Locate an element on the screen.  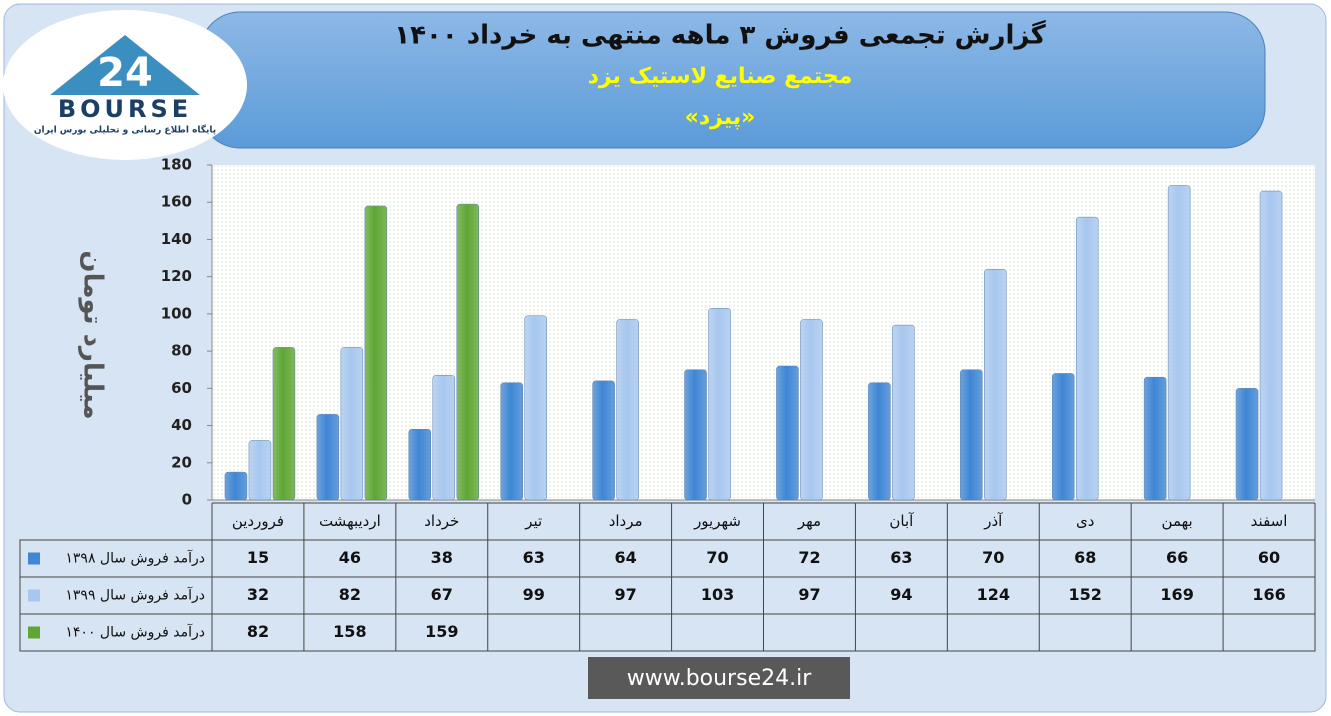
footer-url: www.bourse24.ir is located at coordinates (719, 678).